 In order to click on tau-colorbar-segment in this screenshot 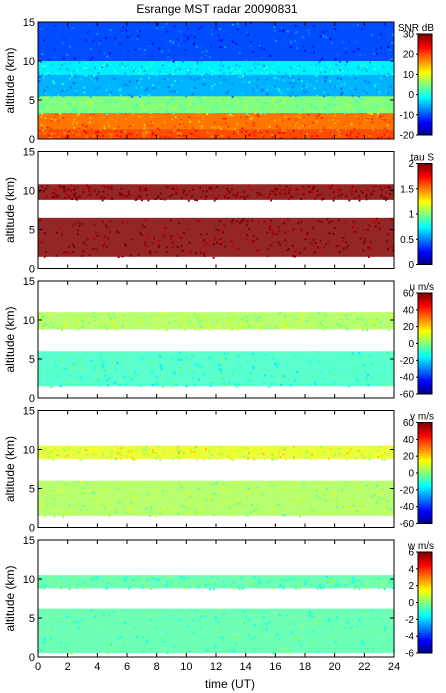, I will do `click(425, 237)`.